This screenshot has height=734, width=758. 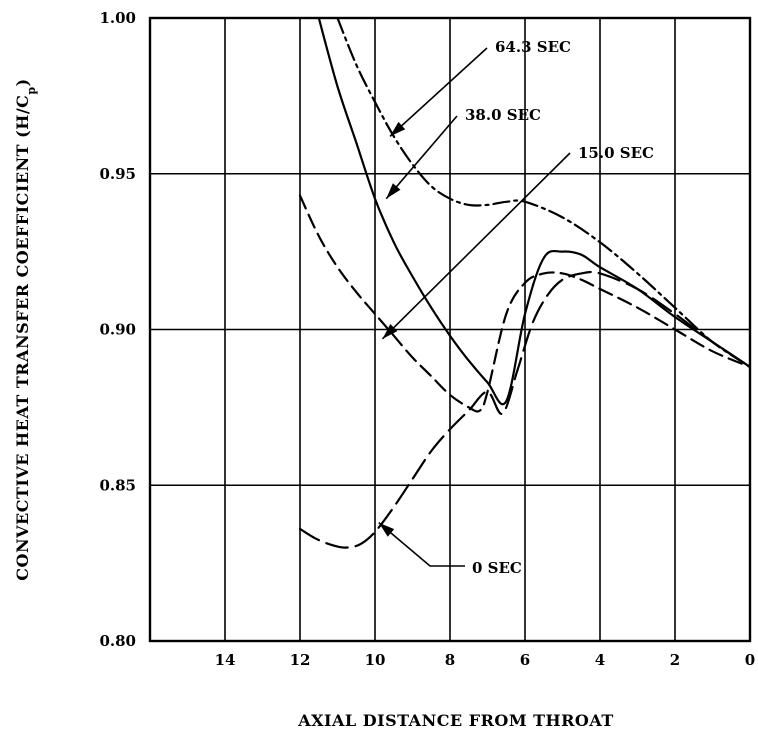 I want to click on x-tick-label: 0, so click(x=750, y=660).